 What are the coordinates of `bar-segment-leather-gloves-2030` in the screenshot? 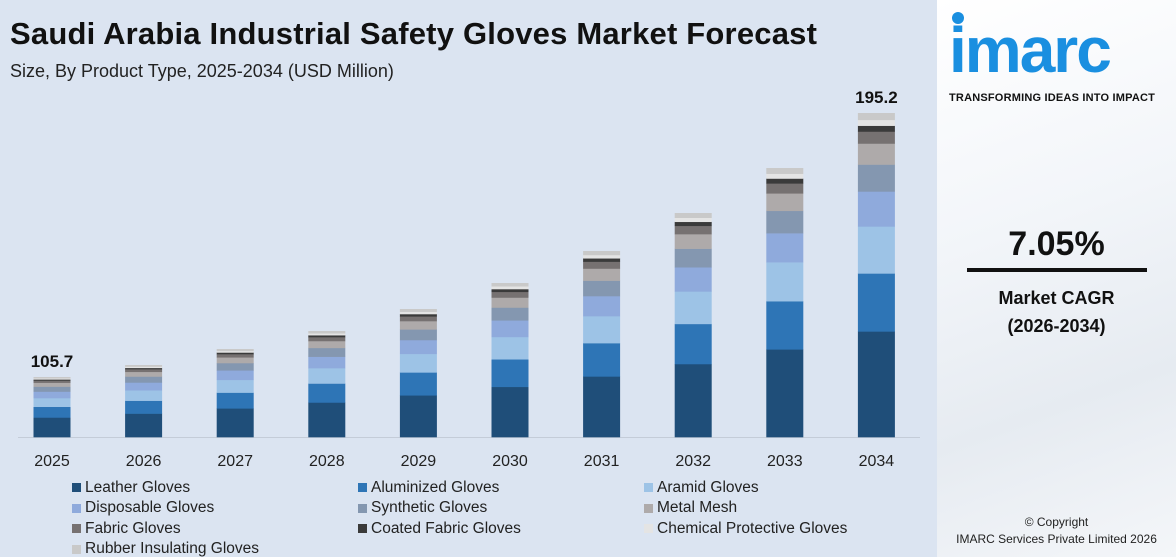 It's located at (510, 412).